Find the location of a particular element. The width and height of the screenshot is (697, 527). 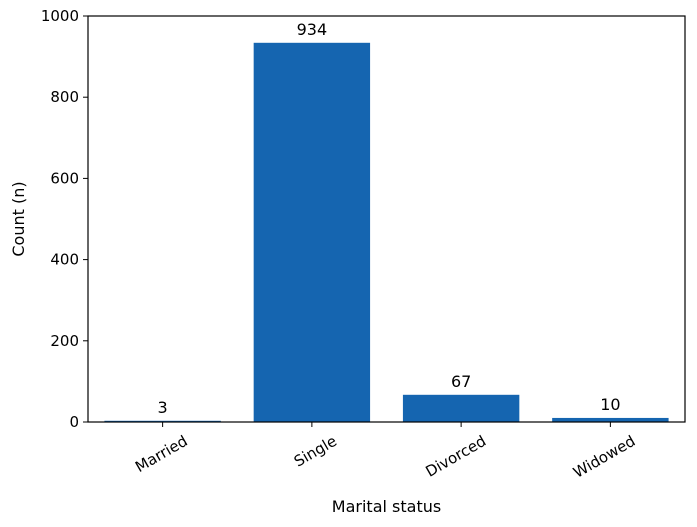

x-tick-label-married: Married is located at coordinates (161, 454).